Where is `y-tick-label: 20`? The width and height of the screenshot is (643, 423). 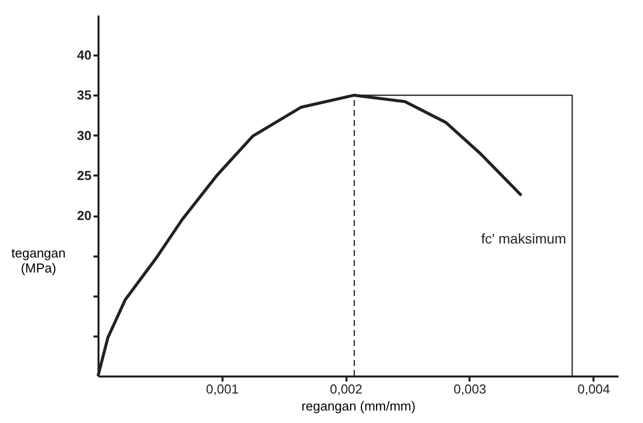
y-tick-label: 20 is located at coordinates (84, 216).